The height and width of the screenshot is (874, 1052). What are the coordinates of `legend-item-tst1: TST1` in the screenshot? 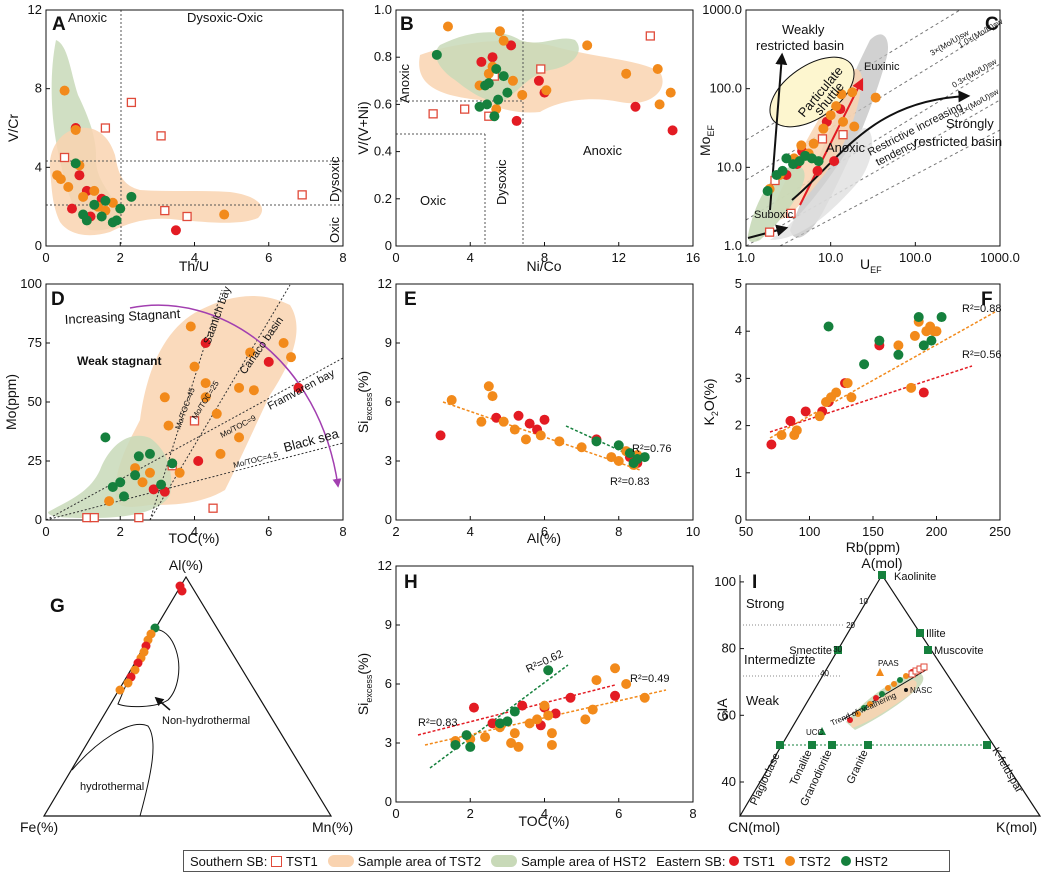 It's located at (759, 861).